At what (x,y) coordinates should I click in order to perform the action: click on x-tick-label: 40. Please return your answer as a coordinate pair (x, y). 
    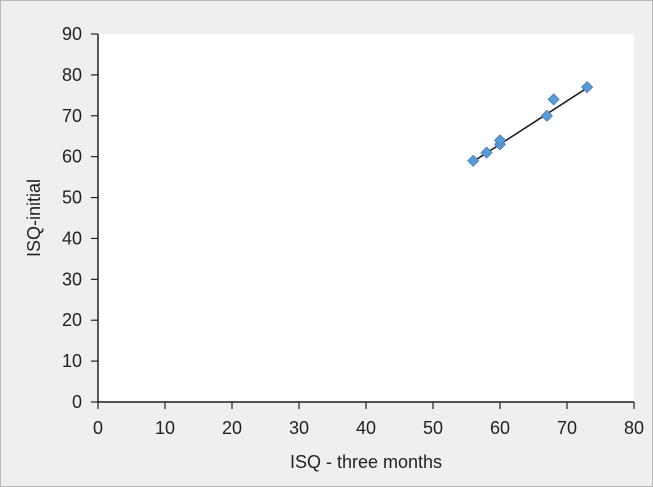
    Looking at the image, I should click on (366, 428).